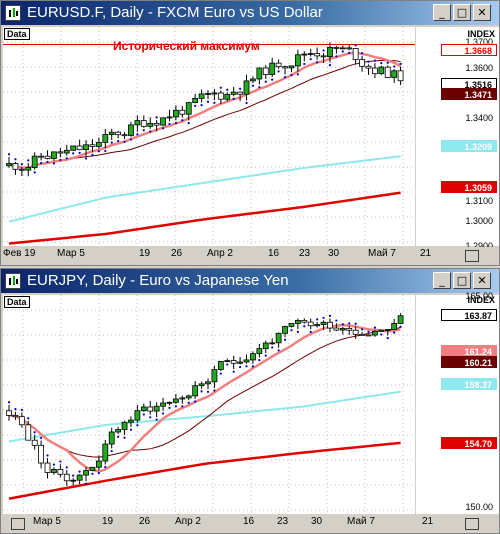  Describe the element at coordinates (204, 416) in the screenshot. I see `ma-slow-line` at that location.